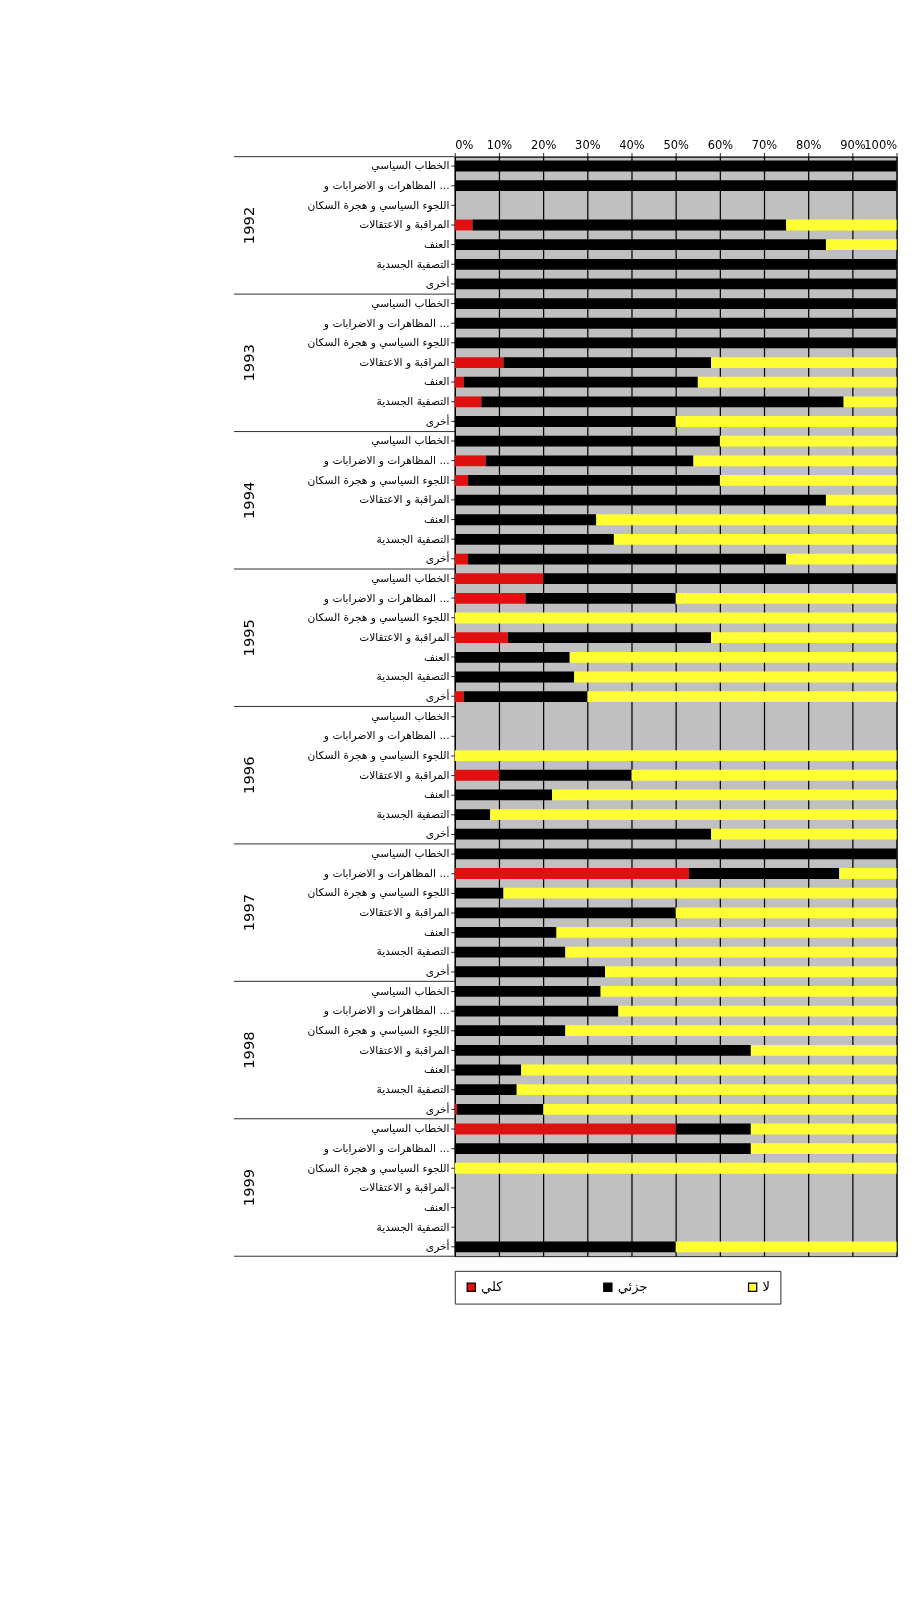 The width and height of the screenshot is (922, 1600). What do you see at coordinates (249, 225) in the screenshot?
I see `text: 1992` at bounding box center [249, 225].